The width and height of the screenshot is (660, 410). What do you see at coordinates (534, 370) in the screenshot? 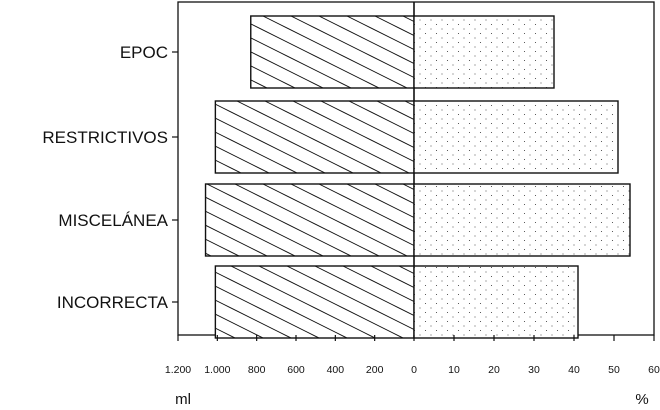
I see `x-tick-label-percent: 30` at bounding box center [534, 370].